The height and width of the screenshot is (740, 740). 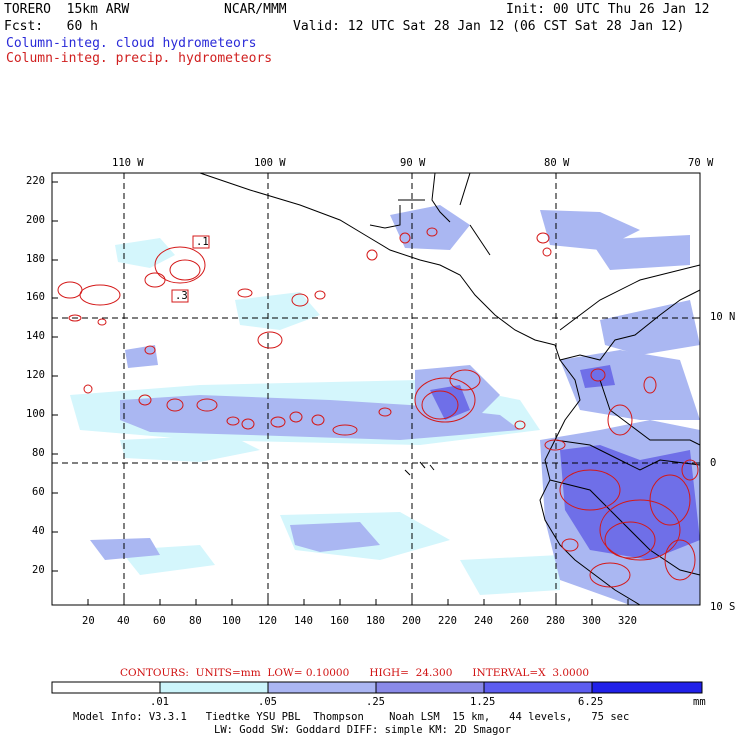 I want to click on colorbar-label: .01, so click(x=159, y=702).